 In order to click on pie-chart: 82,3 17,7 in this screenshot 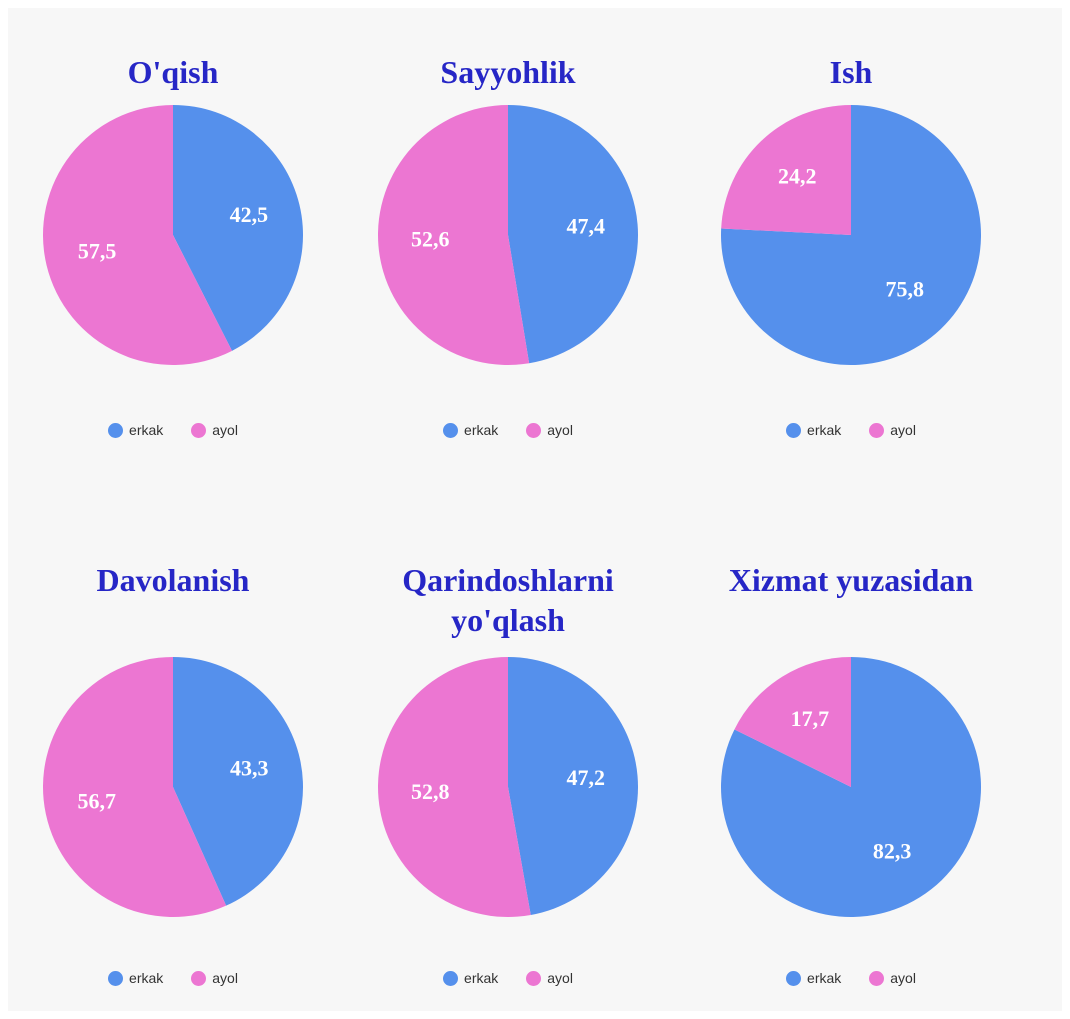, I will do `click(851, 787)`.